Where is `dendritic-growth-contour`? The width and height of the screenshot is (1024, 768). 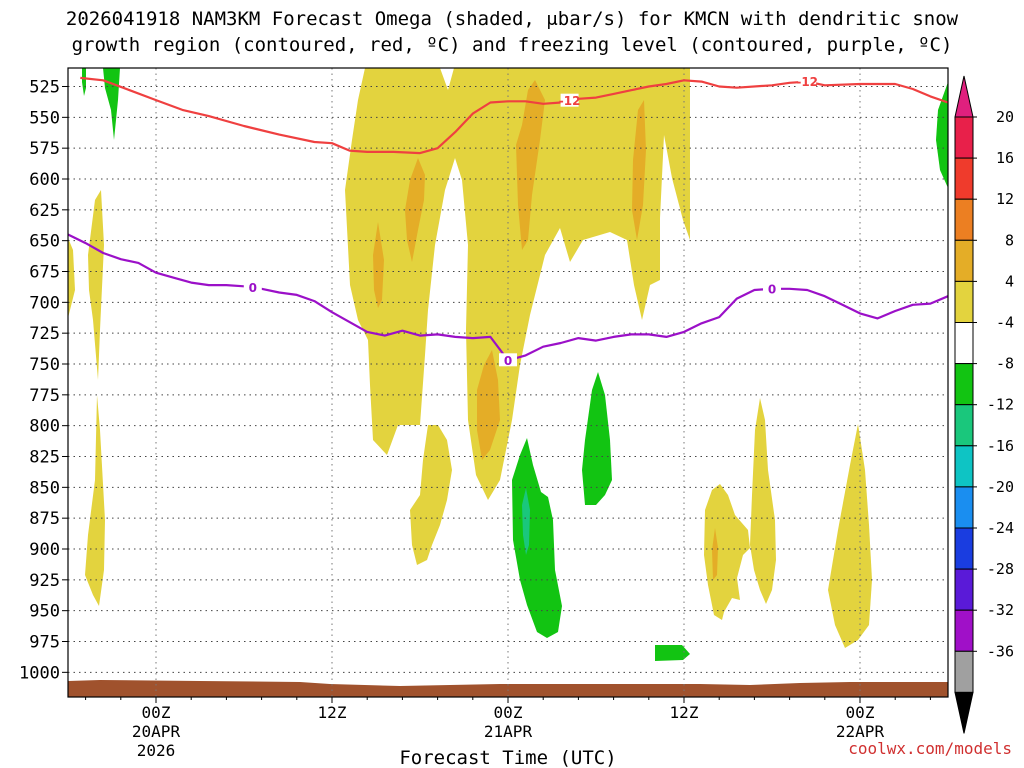
dendritic-growth-contour is located at coordinates (514, 115).